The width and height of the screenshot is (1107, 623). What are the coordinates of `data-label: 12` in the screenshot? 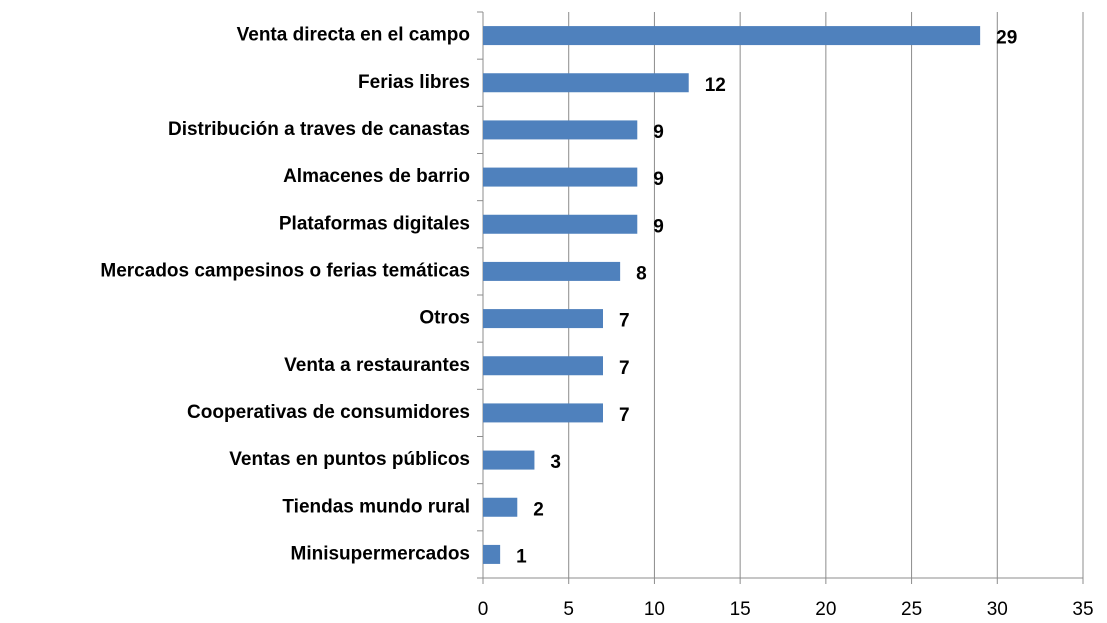 It's located at (715, 85).